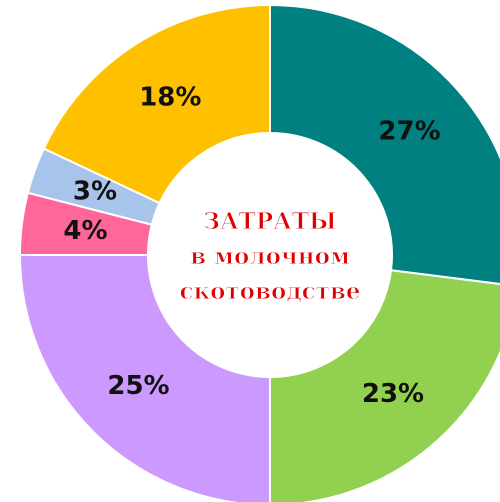  Describe the element at coordinates (393, 394) in the screenshot. I see `value-label: 23%` at that location.